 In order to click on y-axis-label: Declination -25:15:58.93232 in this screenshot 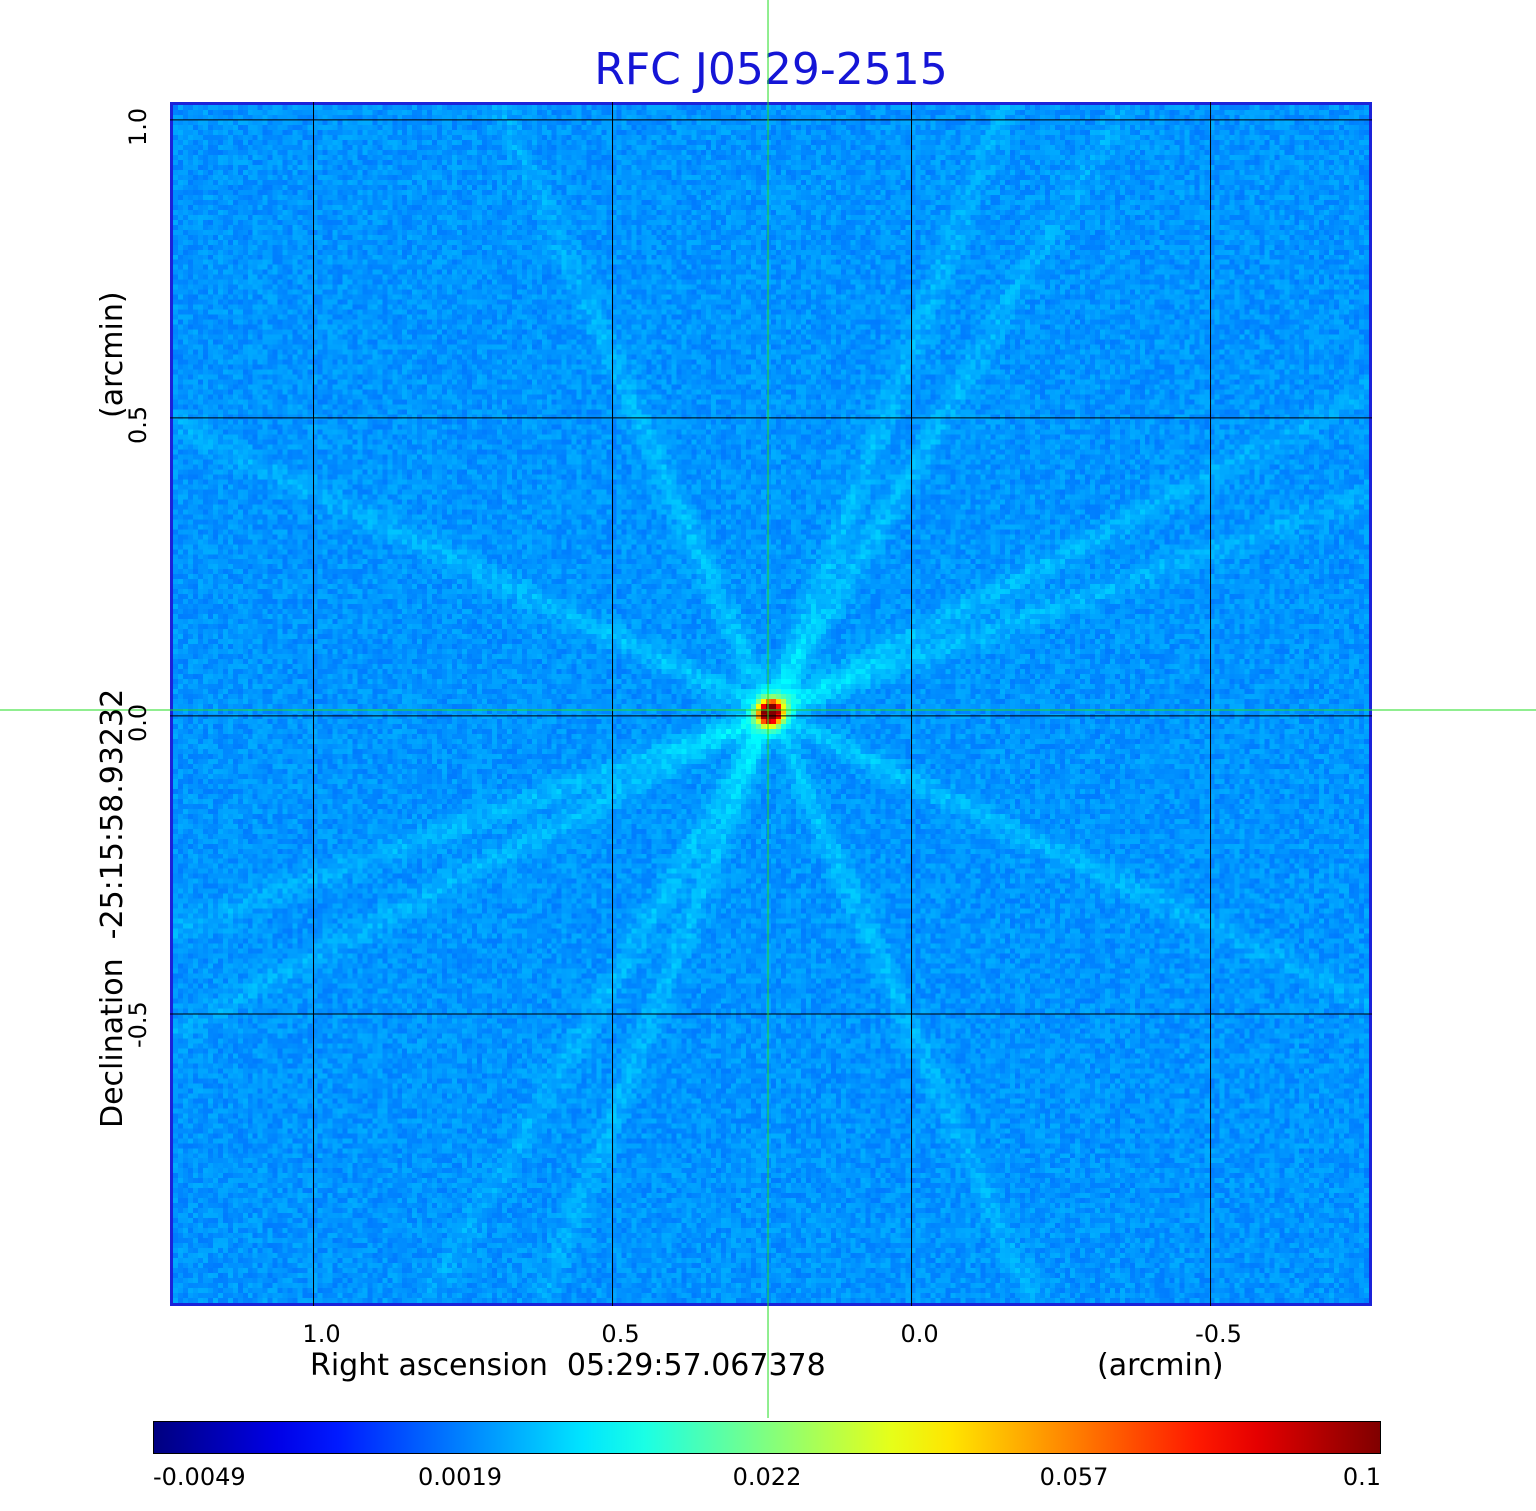, I will do `click(112, 908)`.